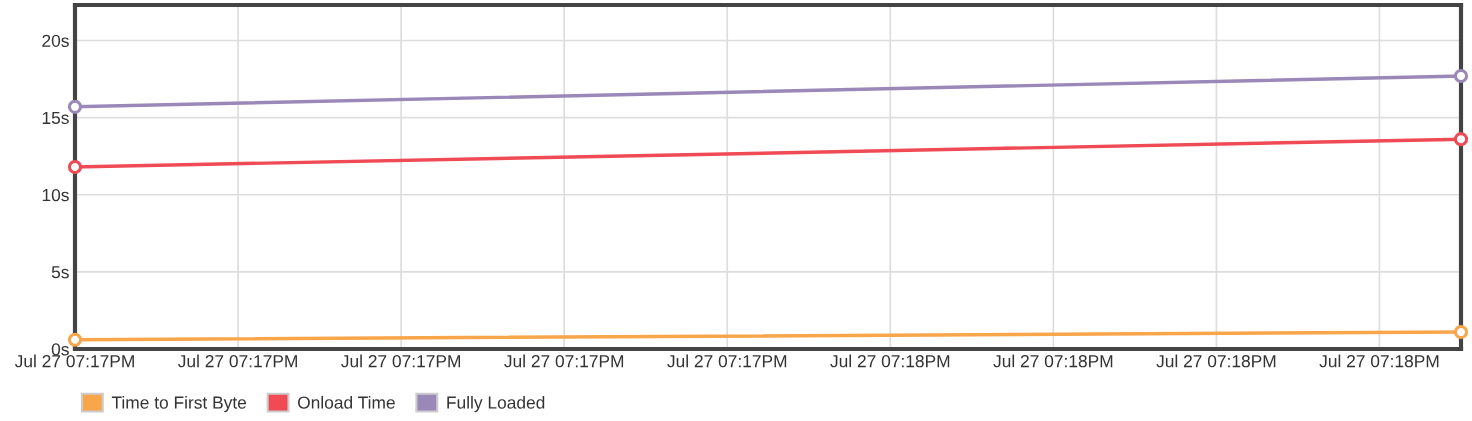 The height and width of the screenshot is (421, 1472). Describe the element at coordinates (55, 118) in the screenshot. I see `y-tick-label: 15s` at that location.